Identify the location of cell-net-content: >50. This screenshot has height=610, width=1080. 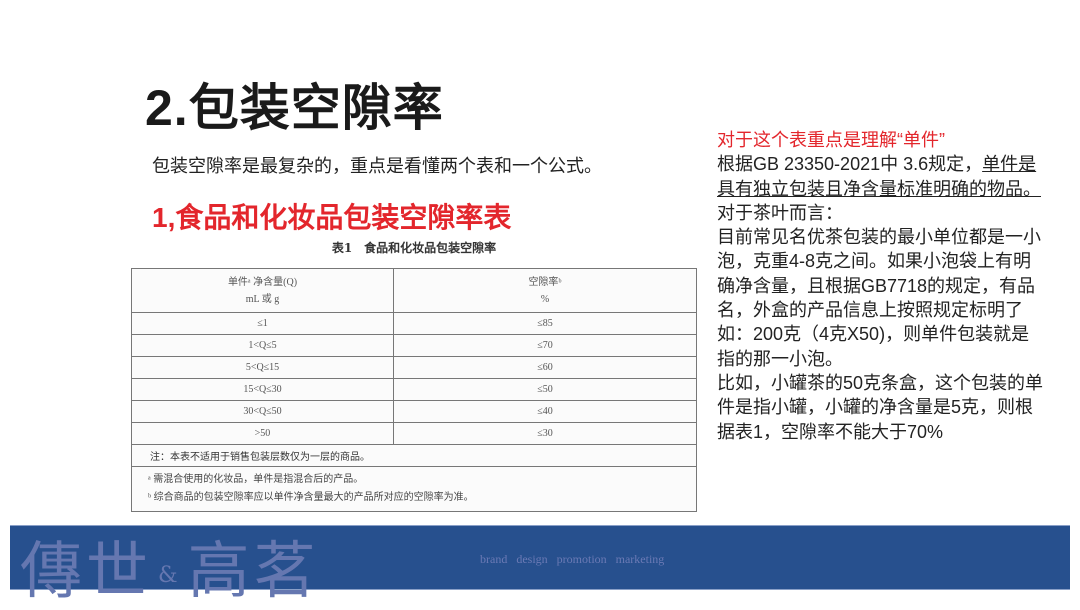
(262, 433).